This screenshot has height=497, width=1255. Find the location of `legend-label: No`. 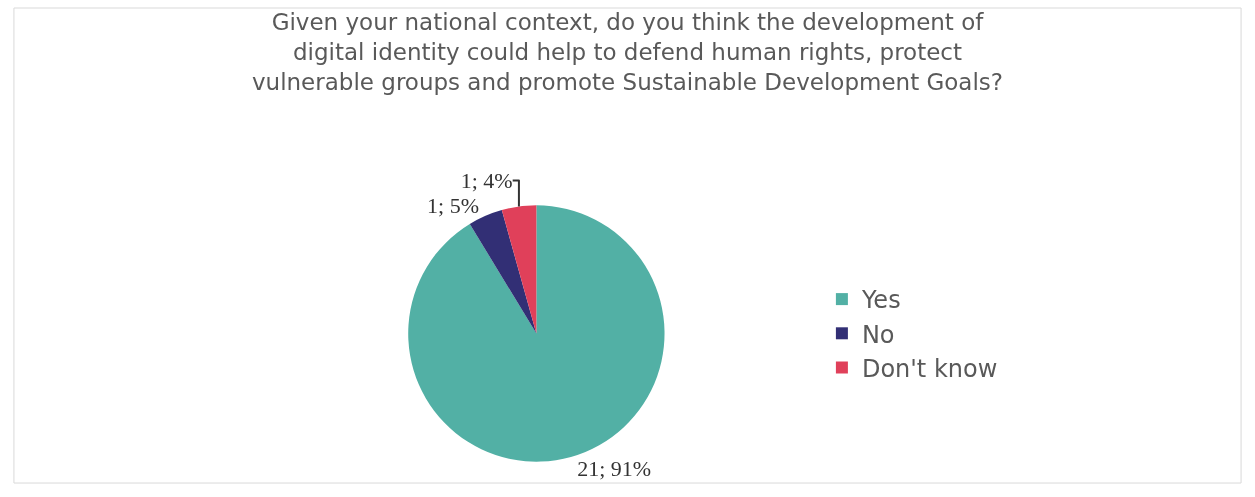

legend-label: No is located at coordinates (878, 334).